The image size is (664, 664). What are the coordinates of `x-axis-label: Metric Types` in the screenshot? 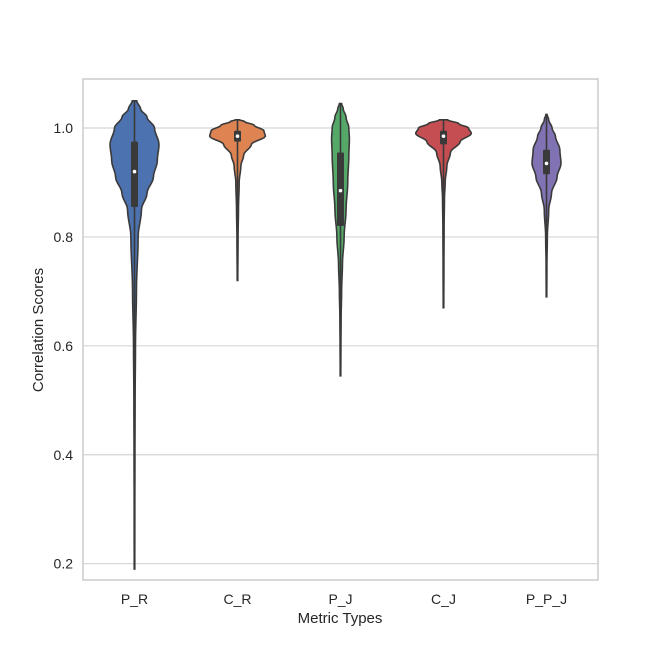 It's located at (340, 618).